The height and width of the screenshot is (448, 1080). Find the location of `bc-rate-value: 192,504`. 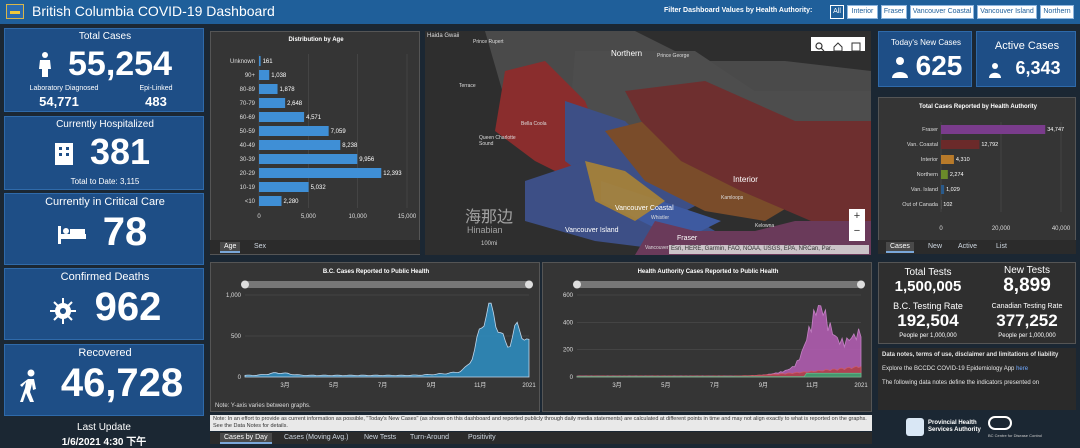

bc-rate-value: 192,504 is located at coordinates (928, 321).